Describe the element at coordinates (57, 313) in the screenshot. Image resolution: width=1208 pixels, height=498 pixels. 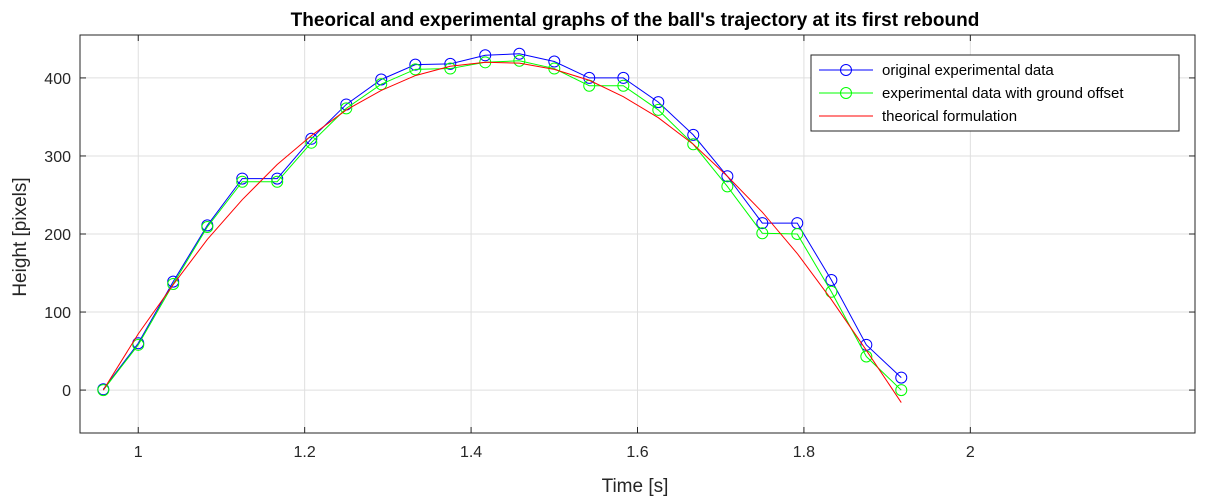
I see `y-tick-label: 100` at that location.